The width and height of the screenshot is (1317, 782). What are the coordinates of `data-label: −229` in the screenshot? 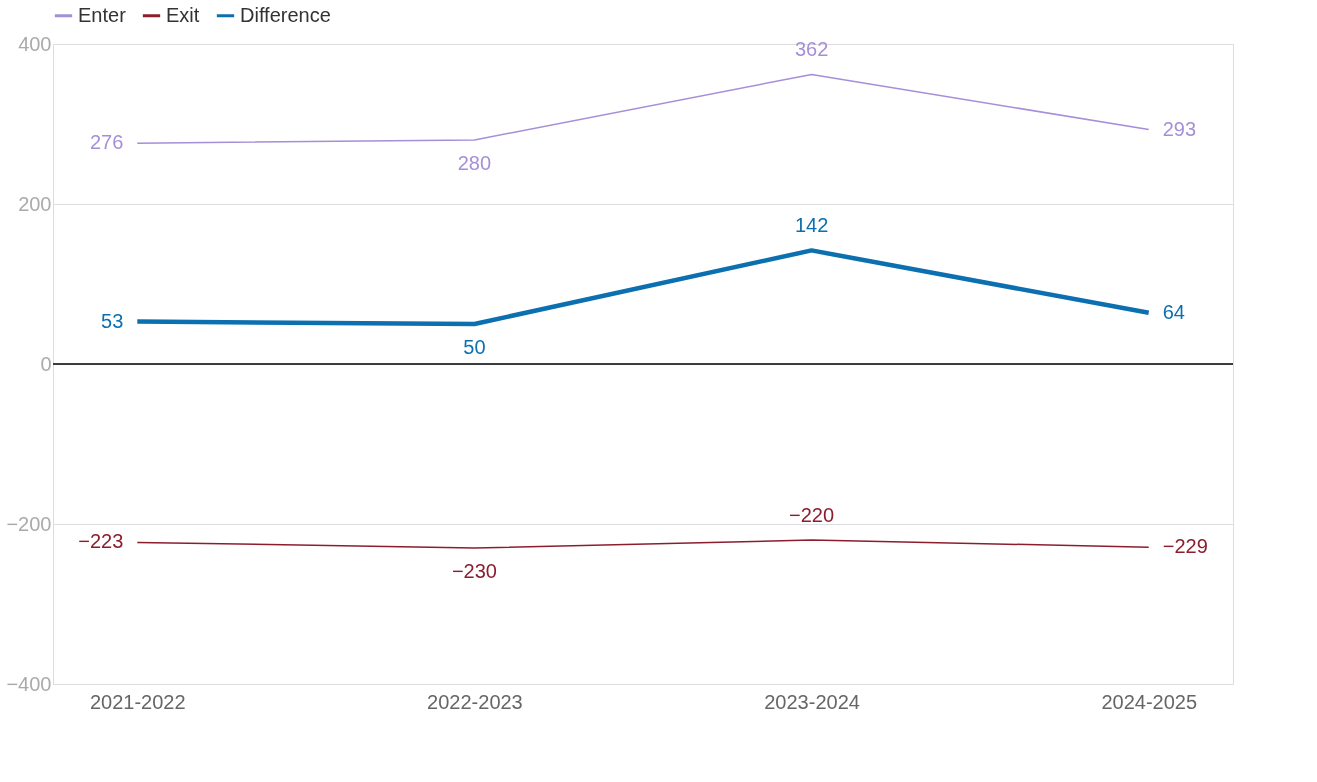 It's located at (1185, 546).